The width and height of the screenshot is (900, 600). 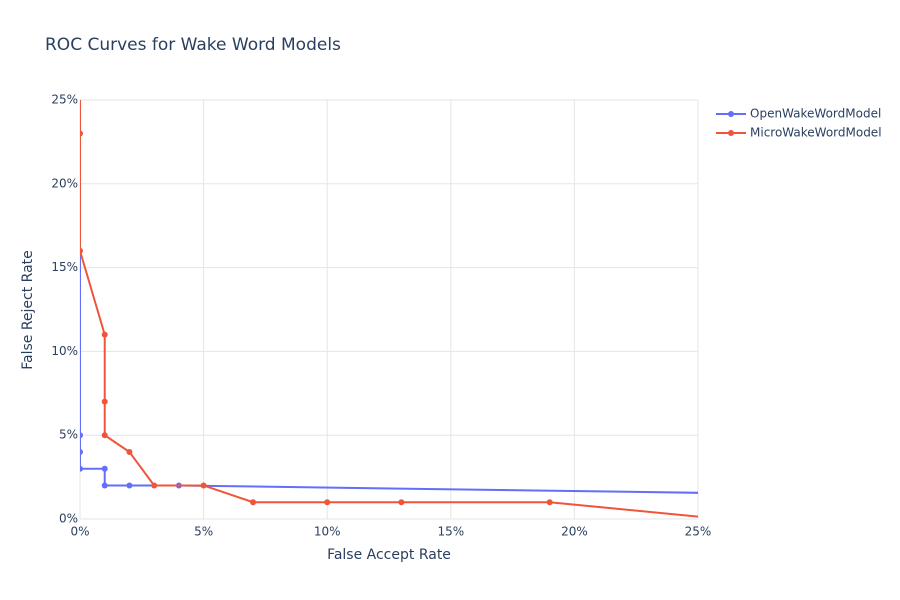 I want to click on y-axis-title: False Reject Rate, so click(x=28, y=310).